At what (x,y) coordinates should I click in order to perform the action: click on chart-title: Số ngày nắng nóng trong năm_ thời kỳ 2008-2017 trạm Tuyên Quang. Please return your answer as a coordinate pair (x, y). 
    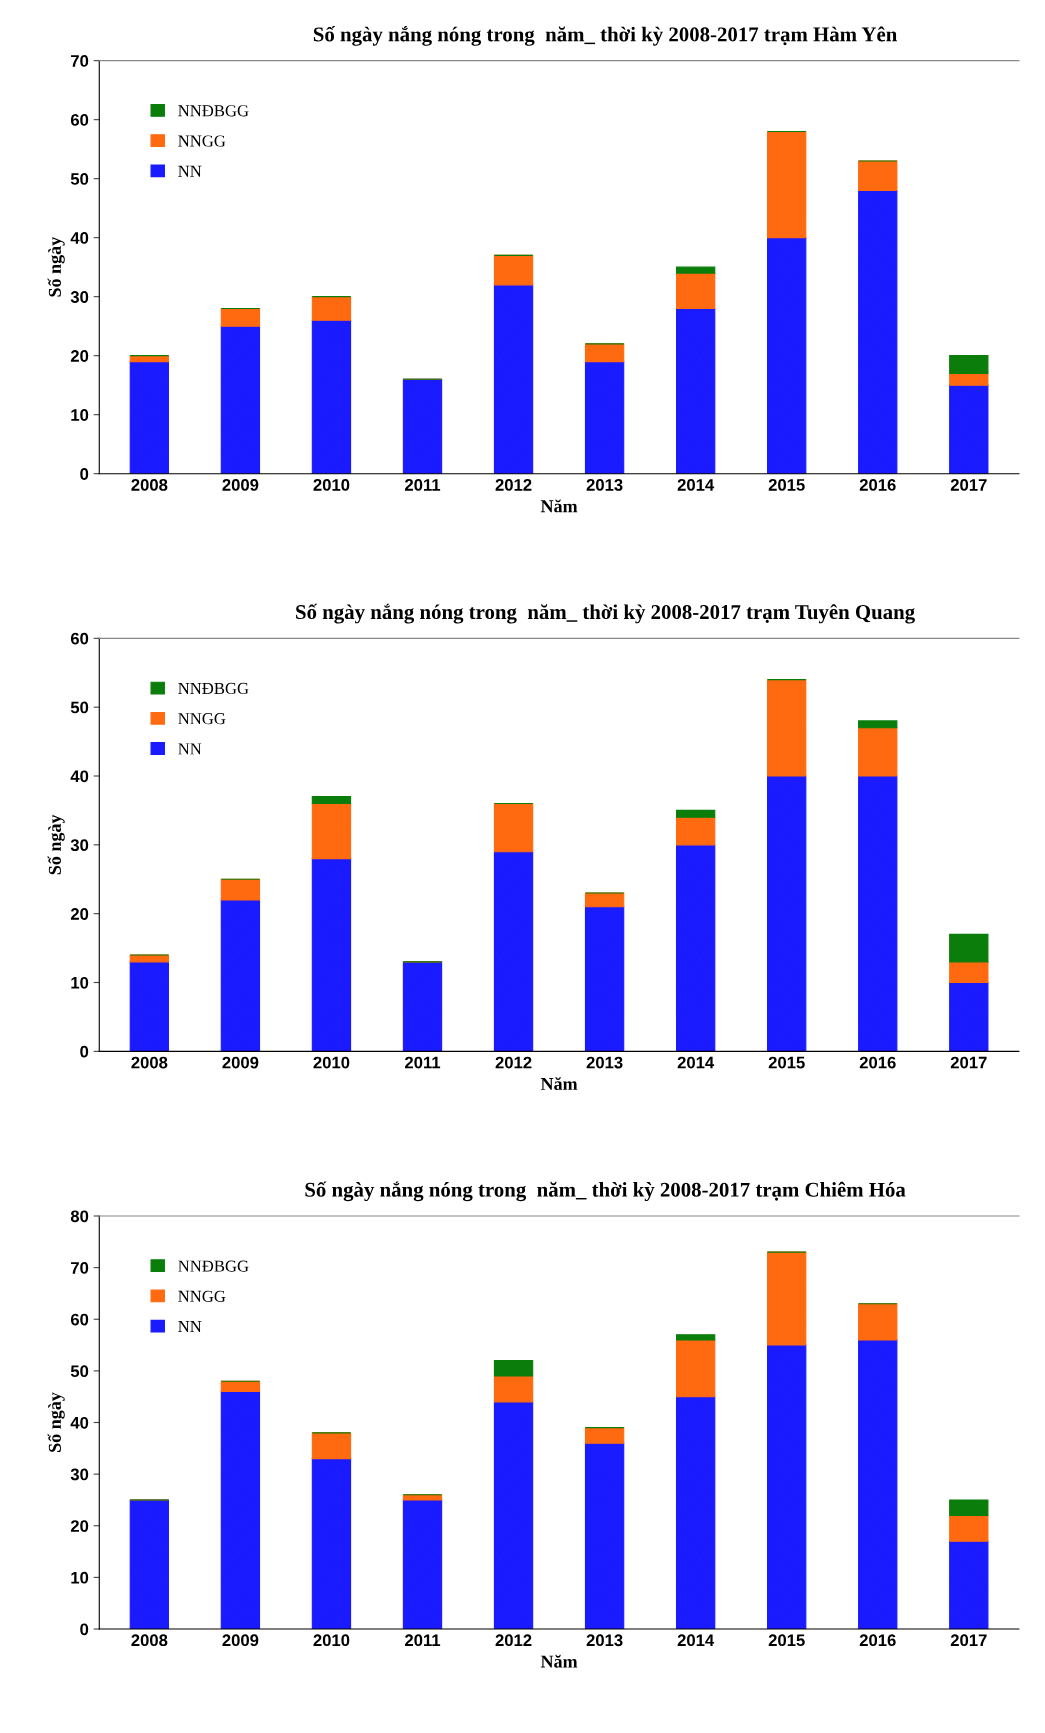
    Looking at the image, I should click on (605, 613).